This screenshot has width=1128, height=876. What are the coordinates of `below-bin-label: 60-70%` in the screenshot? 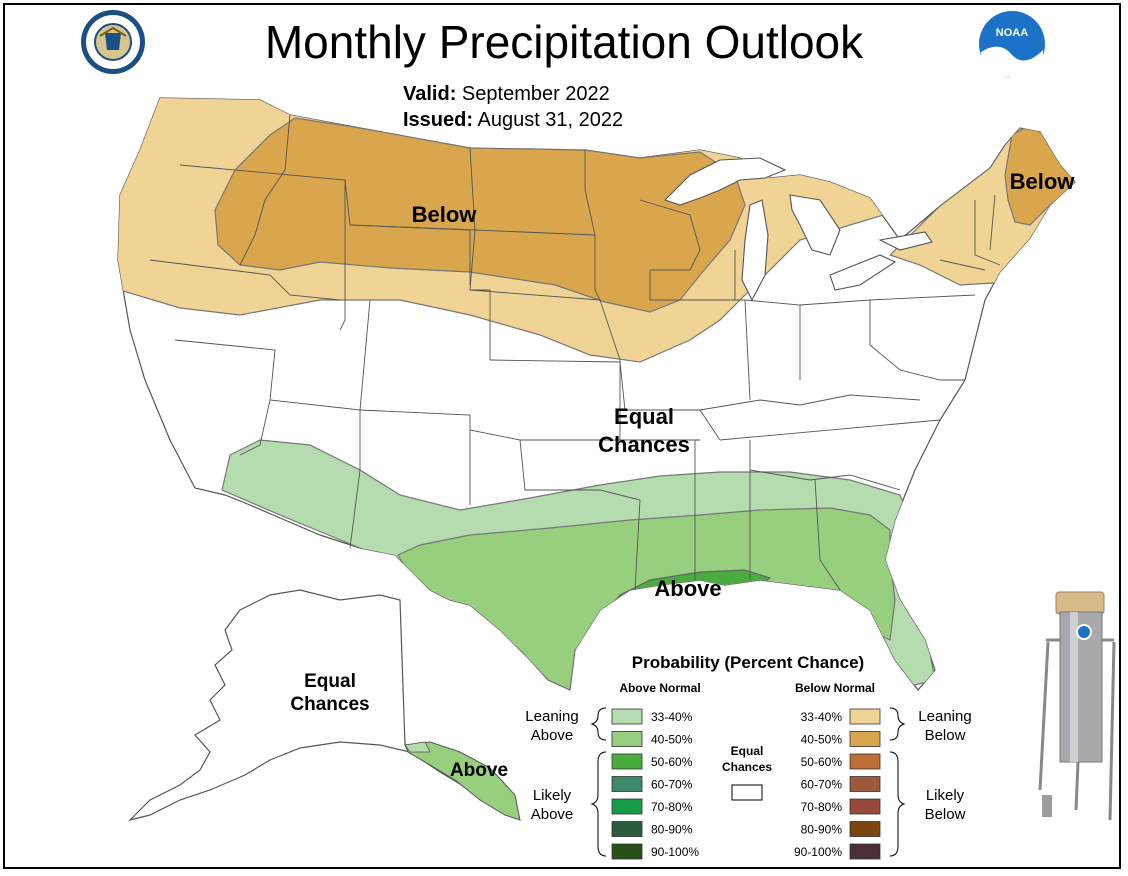 It's located at (822, 785).